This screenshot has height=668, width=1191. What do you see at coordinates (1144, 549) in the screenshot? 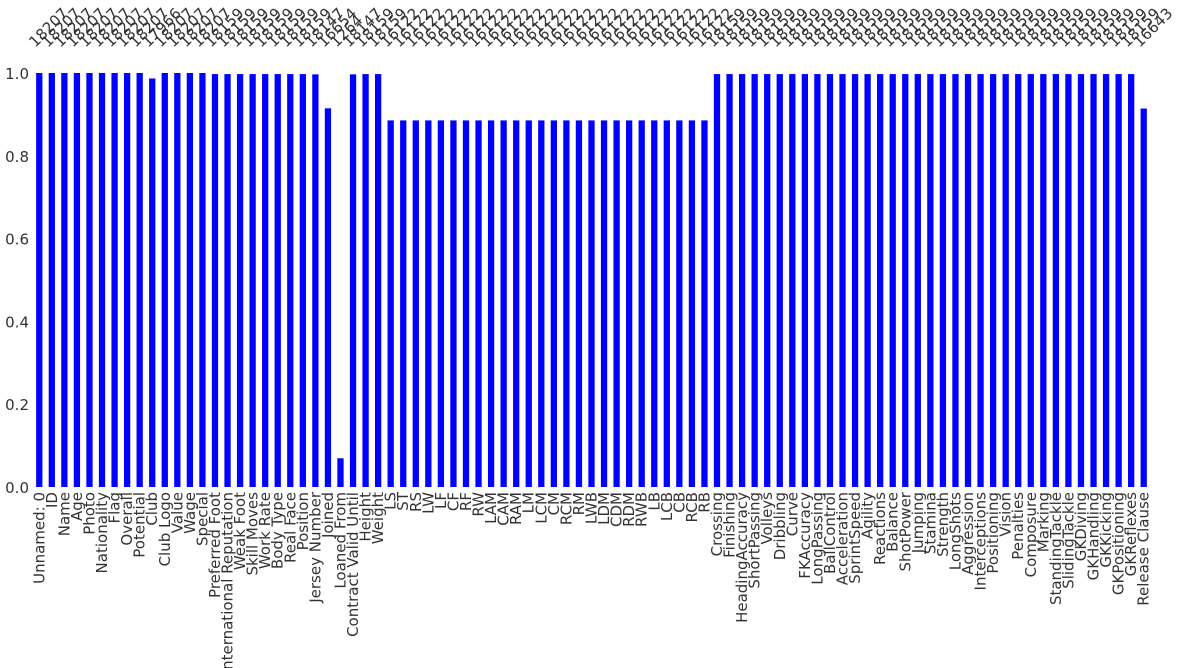
I see `x-tick-label: Release Clause` at bounding box center [1144, 549].